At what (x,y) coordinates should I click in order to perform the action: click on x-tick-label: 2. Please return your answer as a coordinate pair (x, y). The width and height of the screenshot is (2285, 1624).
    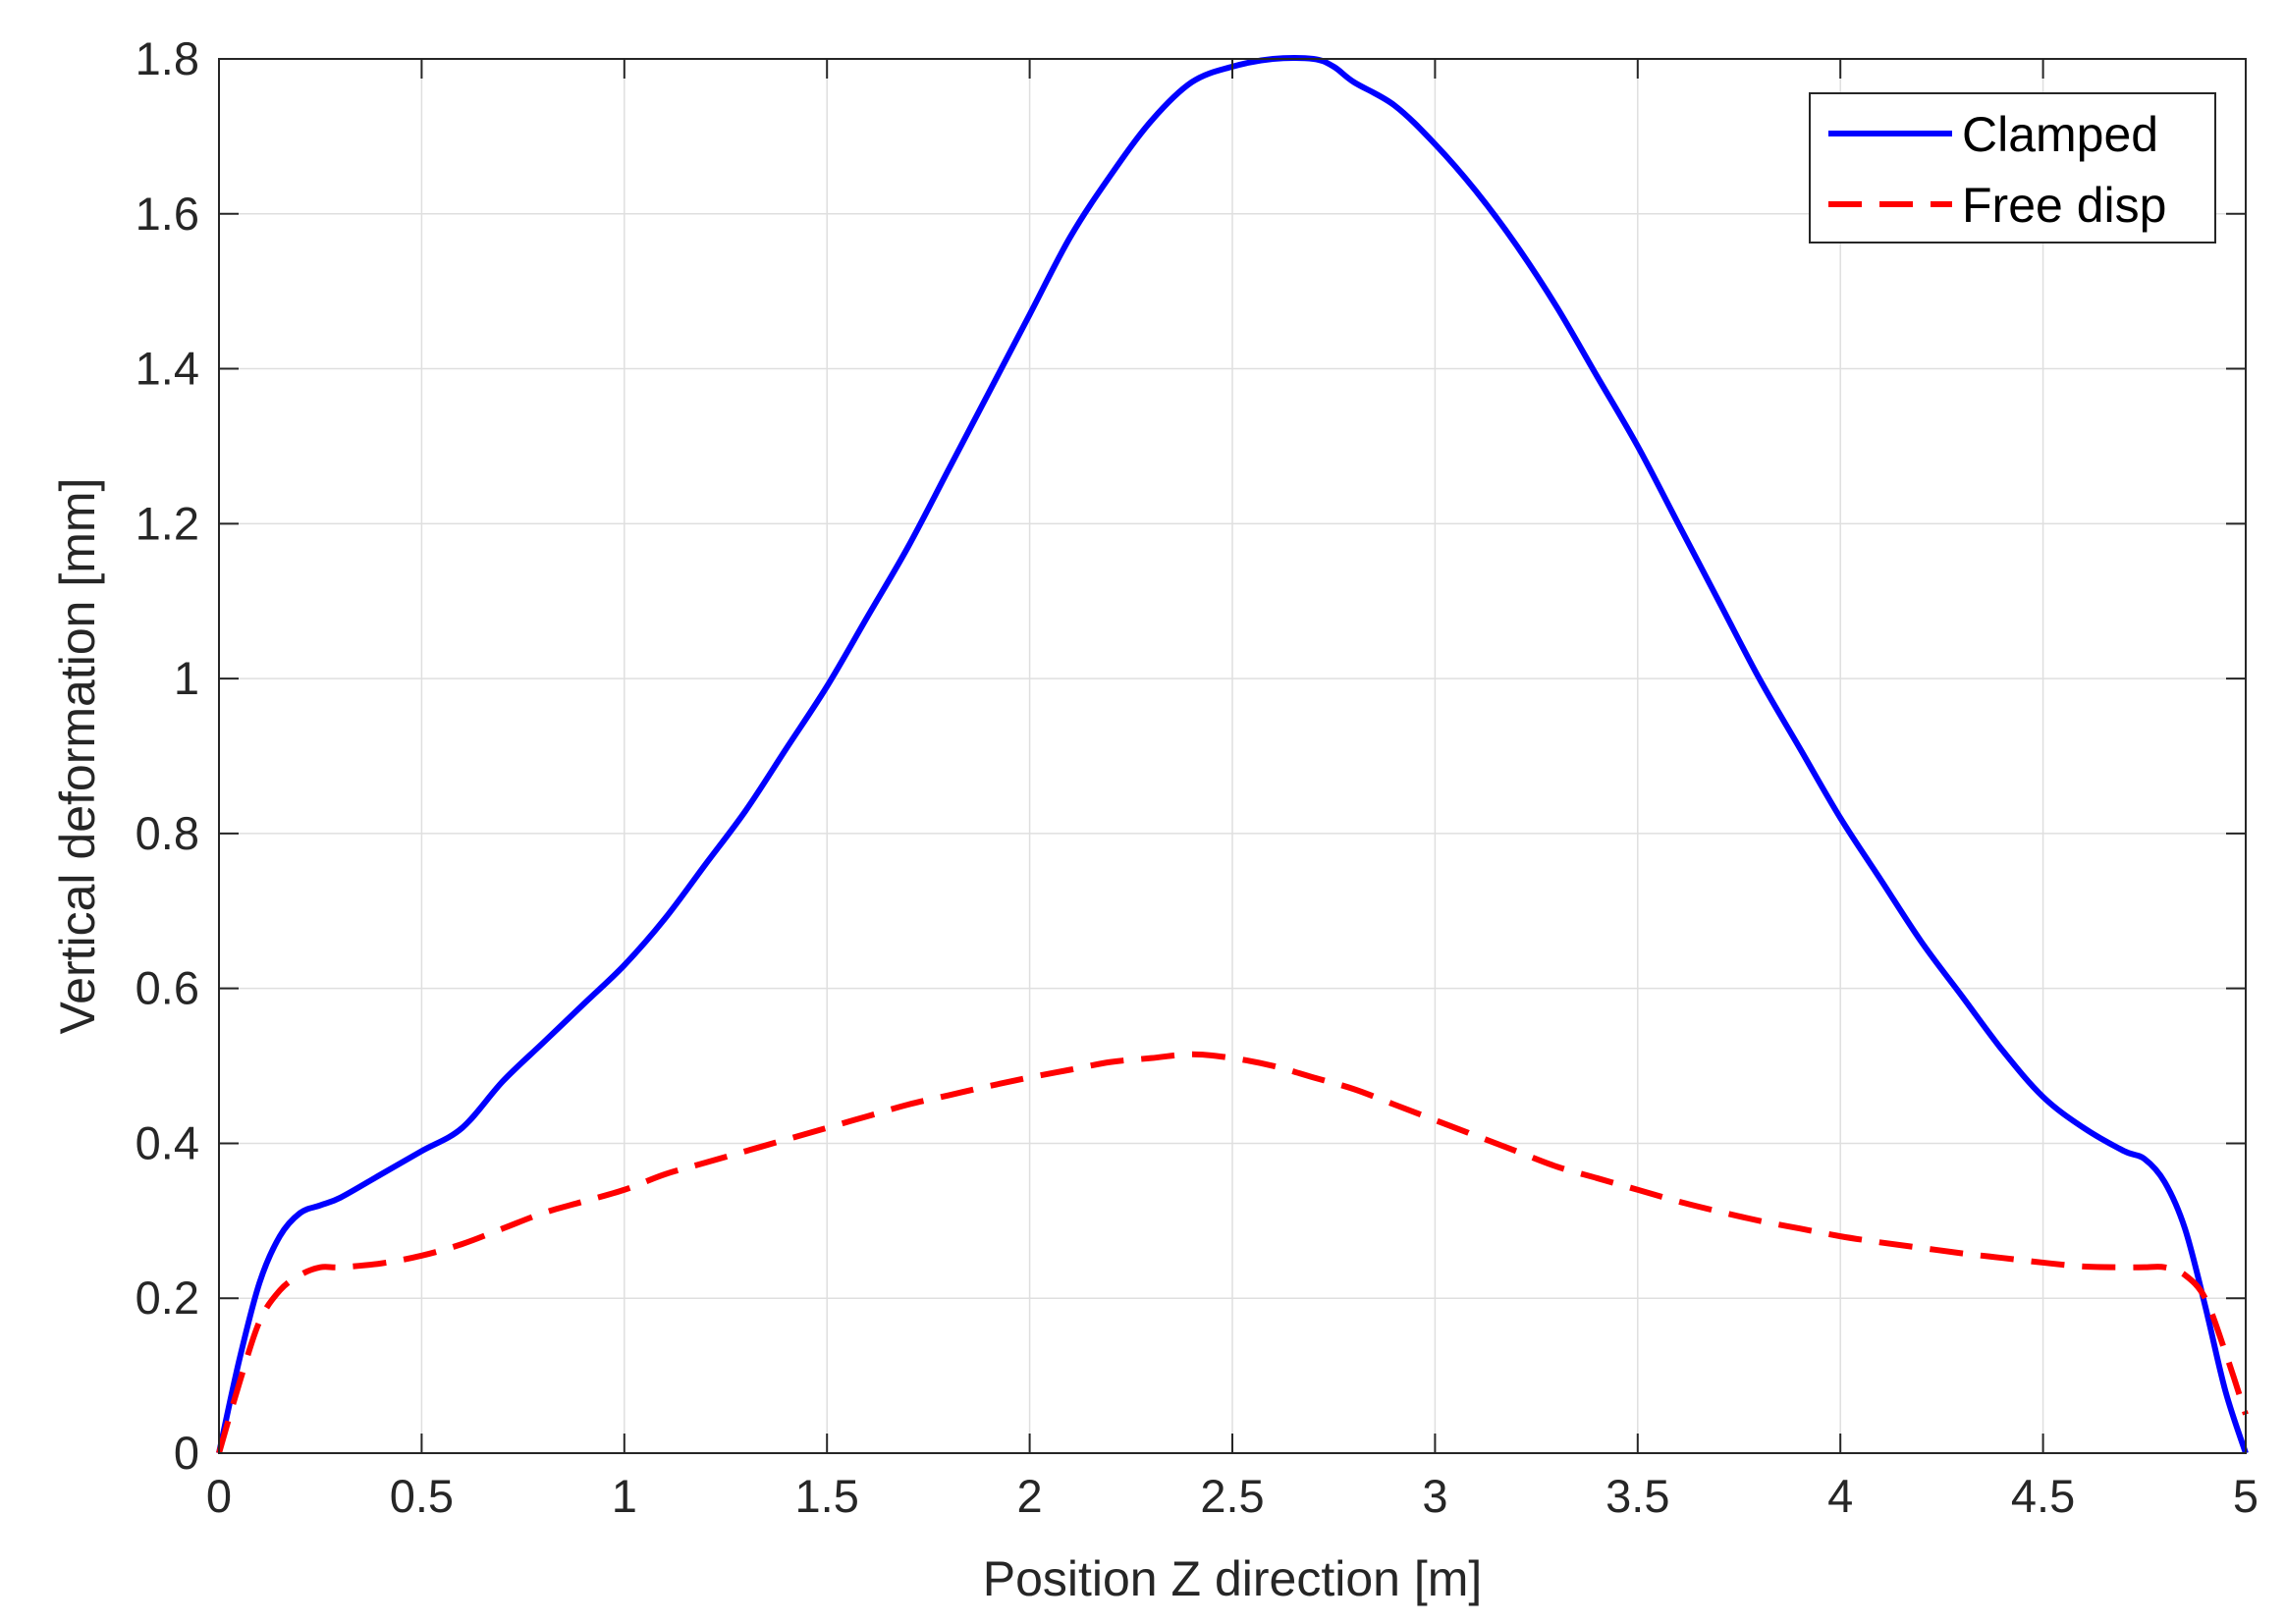
    Looking at the image, I should click on (1030, 1496).